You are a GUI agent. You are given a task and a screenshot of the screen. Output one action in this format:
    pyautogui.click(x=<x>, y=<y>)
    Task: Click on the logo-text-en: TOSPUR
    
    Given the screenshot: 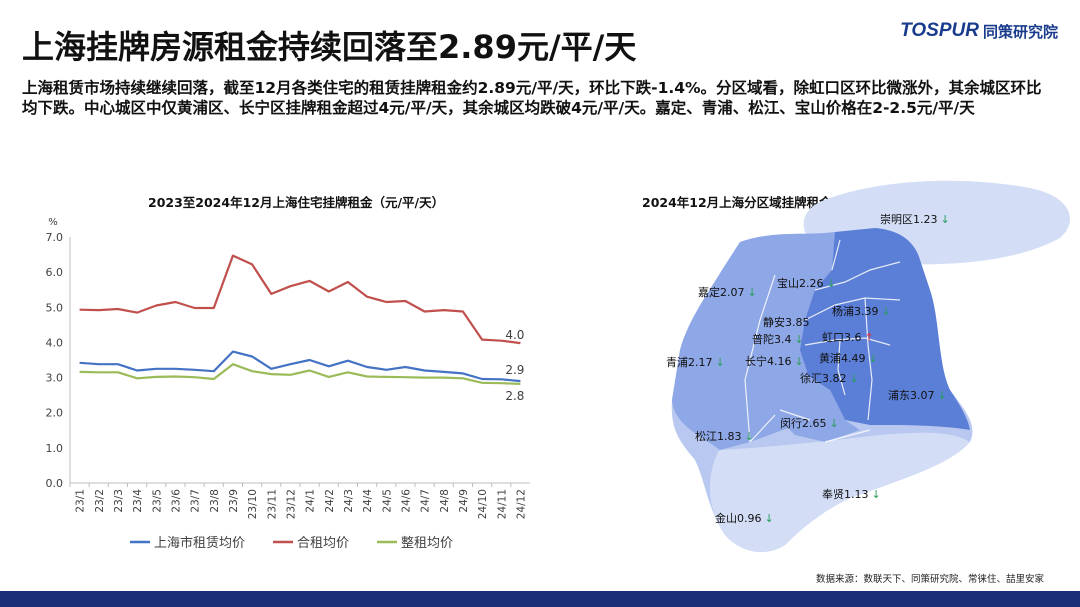 What is the action you would take?
    pyautogui.click(x=939, y=30)
    